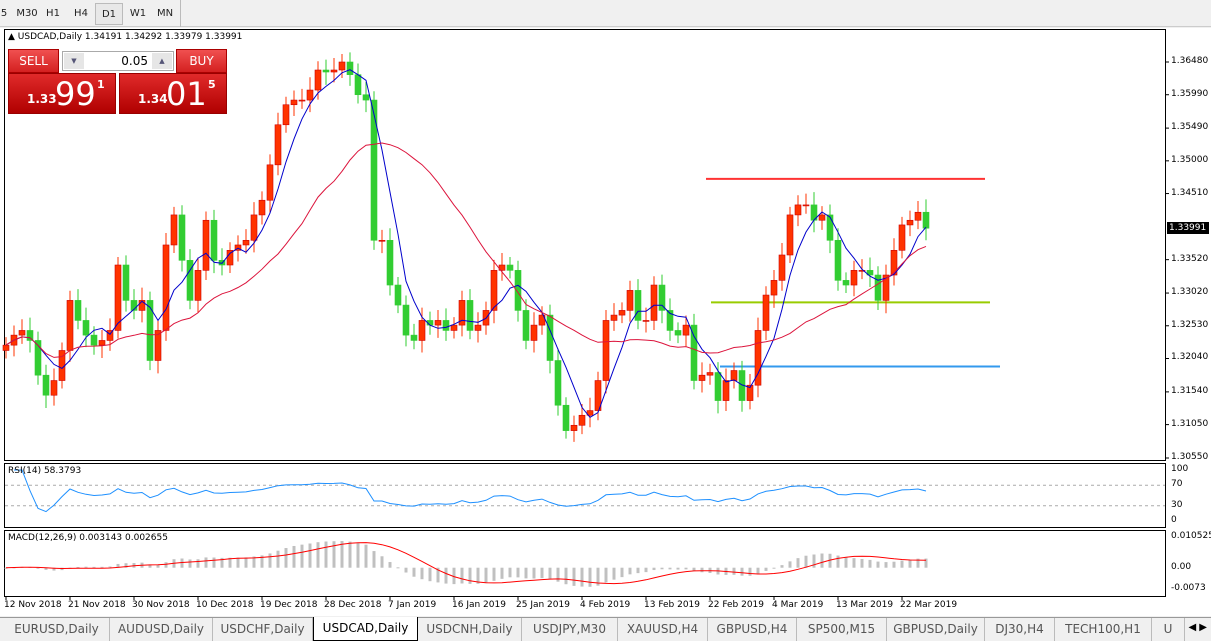 The image size is (1211, 641). I want to click on tab-usdcad-daily: USDCAD,Daily, so click(365, 629).